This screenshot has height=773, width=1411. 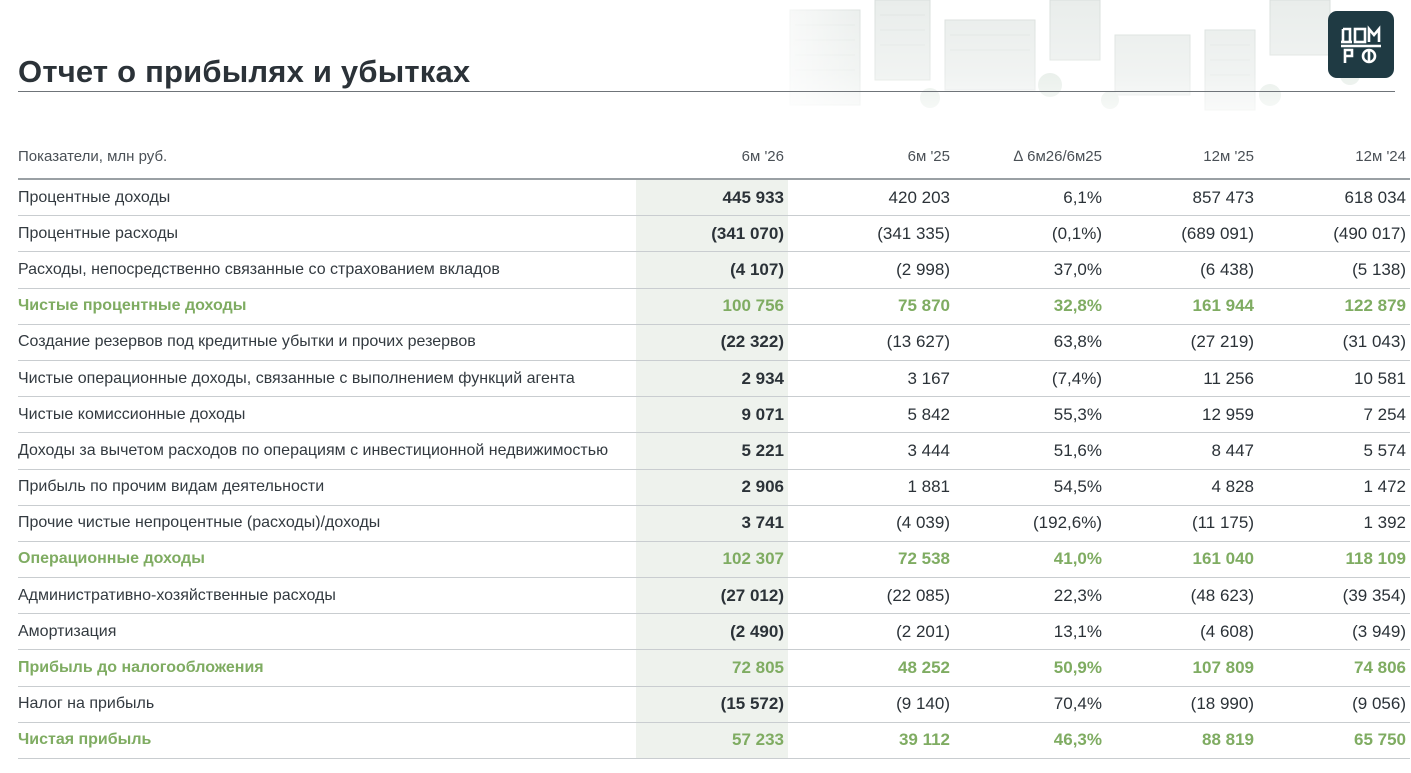 I want to click on cell-12m25: (689 091), so click(x=1182, y=234).